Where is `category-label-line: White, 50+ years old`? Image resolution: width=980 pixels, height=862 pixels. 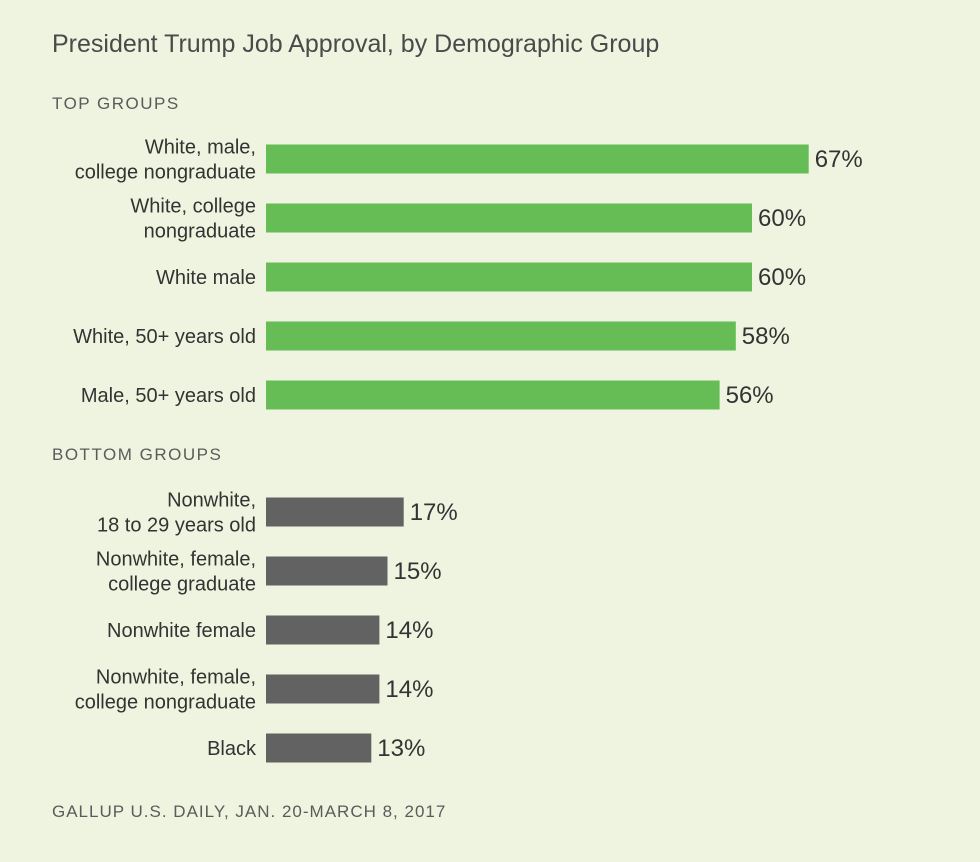
category-label-line: White, 50+ years old is located at coordinates (164, 337).